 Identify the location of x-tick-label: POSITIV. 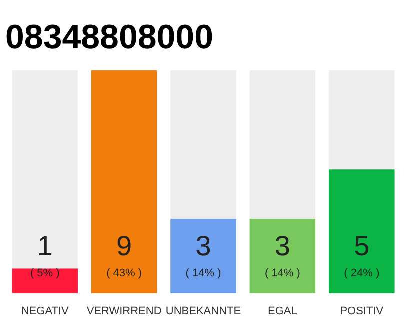
(362, 312).